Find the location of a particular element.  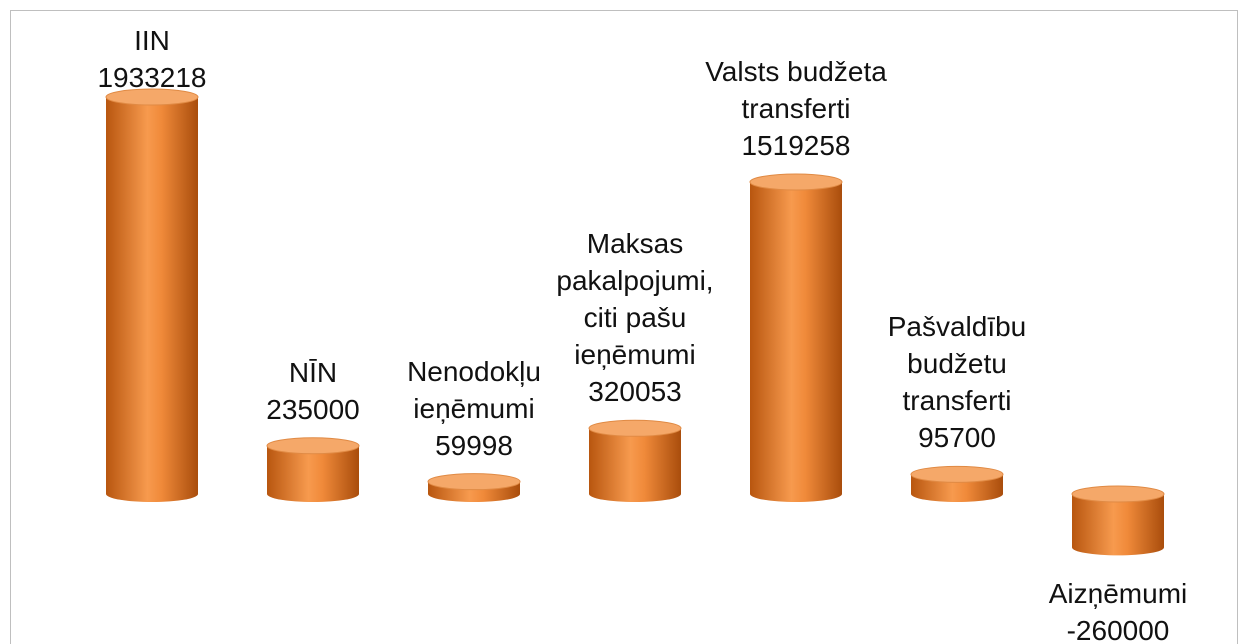

data-label: Valsts budžeta transferti 1519258 is located at coordinates (796, 108).